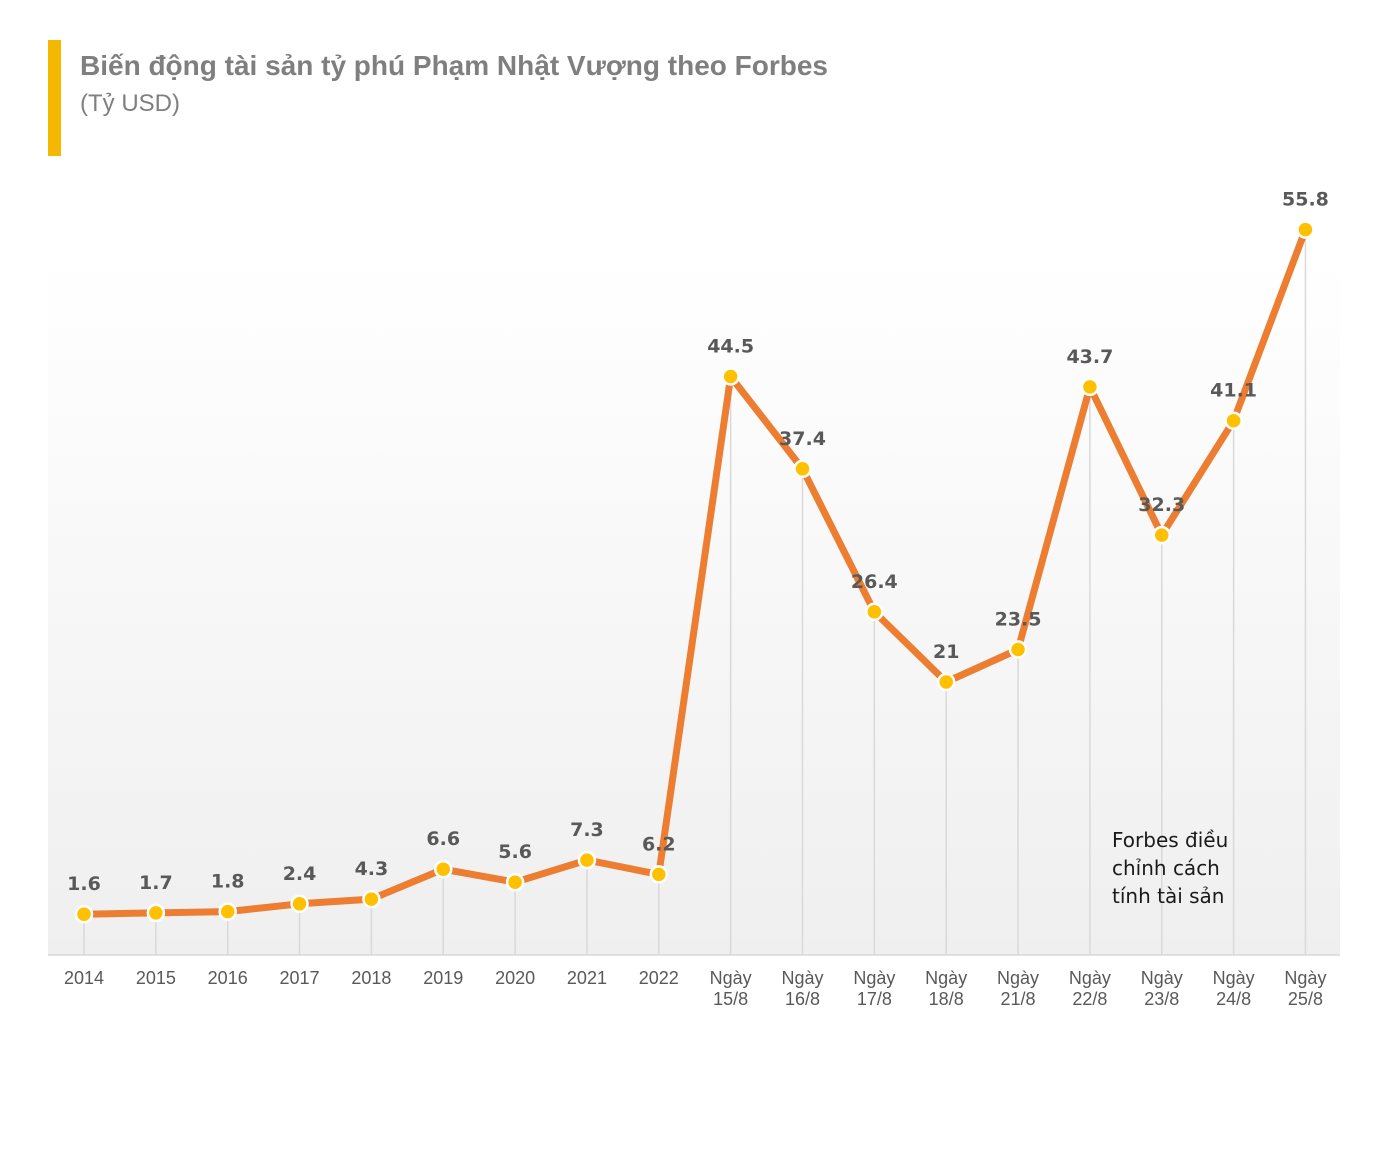 The width and height of the screenshot is (1387, 1168). What do you see at coordinates (1089, 999) in the screenshot?
I see `x-tick-label: 22/8` at bounding box center [1089, 999].